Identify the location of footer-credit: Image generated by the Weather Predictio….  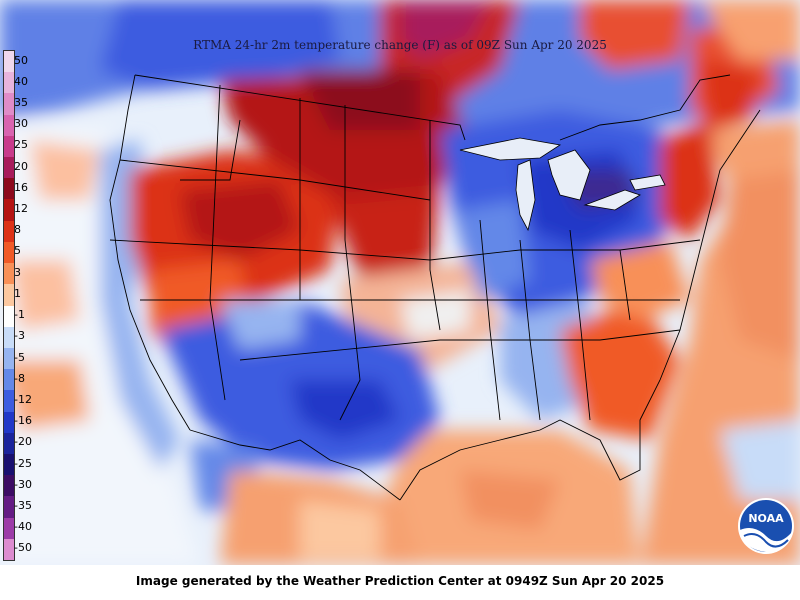
(400, 581).